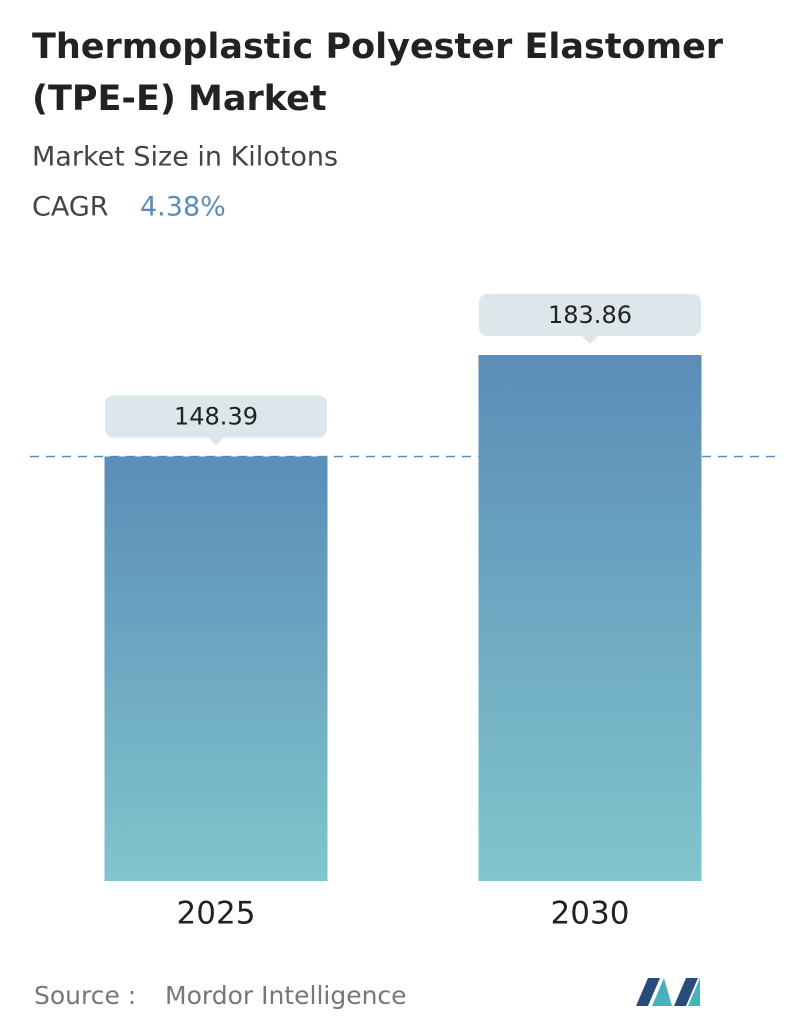 This screenshot has height=1034, width=796. Describe the element at coordinates (70, 207) in the screenshot. I see `cagr-label: CAGR` at that location.